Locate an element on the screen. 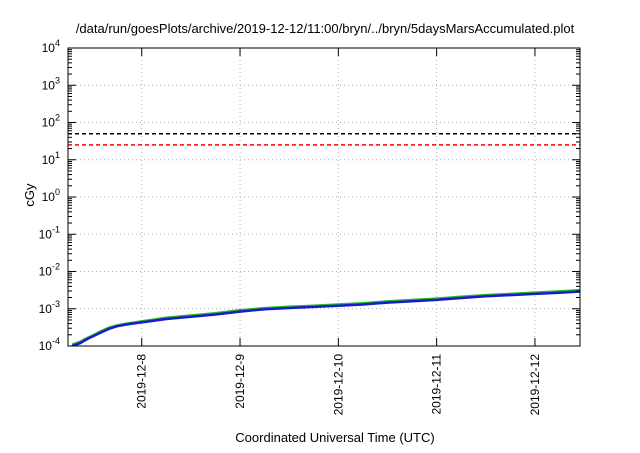  y-tick-label: 10⁻² is located at coordinates (49, 270).